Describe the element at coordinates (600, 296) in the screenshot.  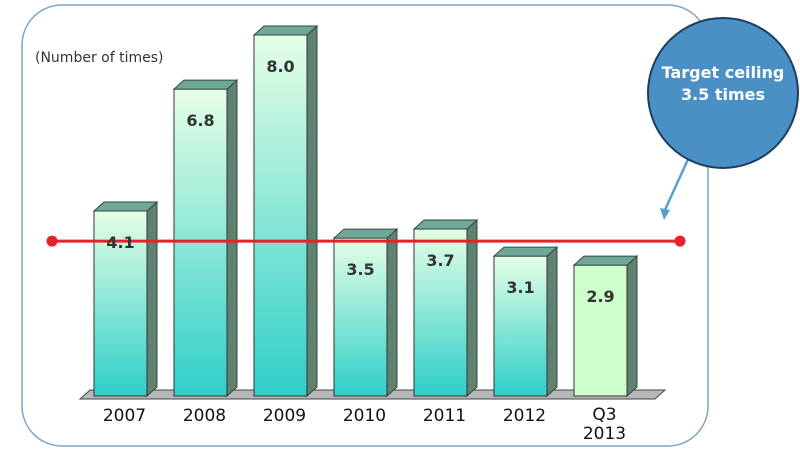
I see `data-label: 2.9` at that location.